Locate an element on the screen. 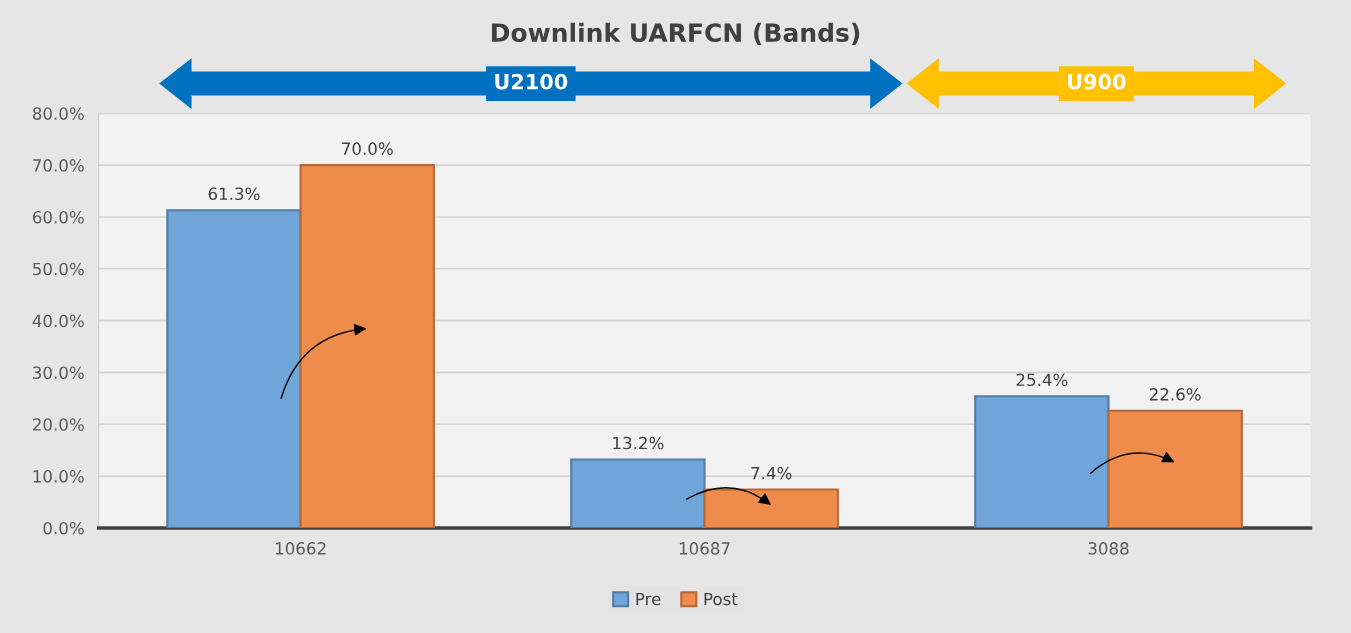  legend-label: Post is located at coordinates (721, 599).